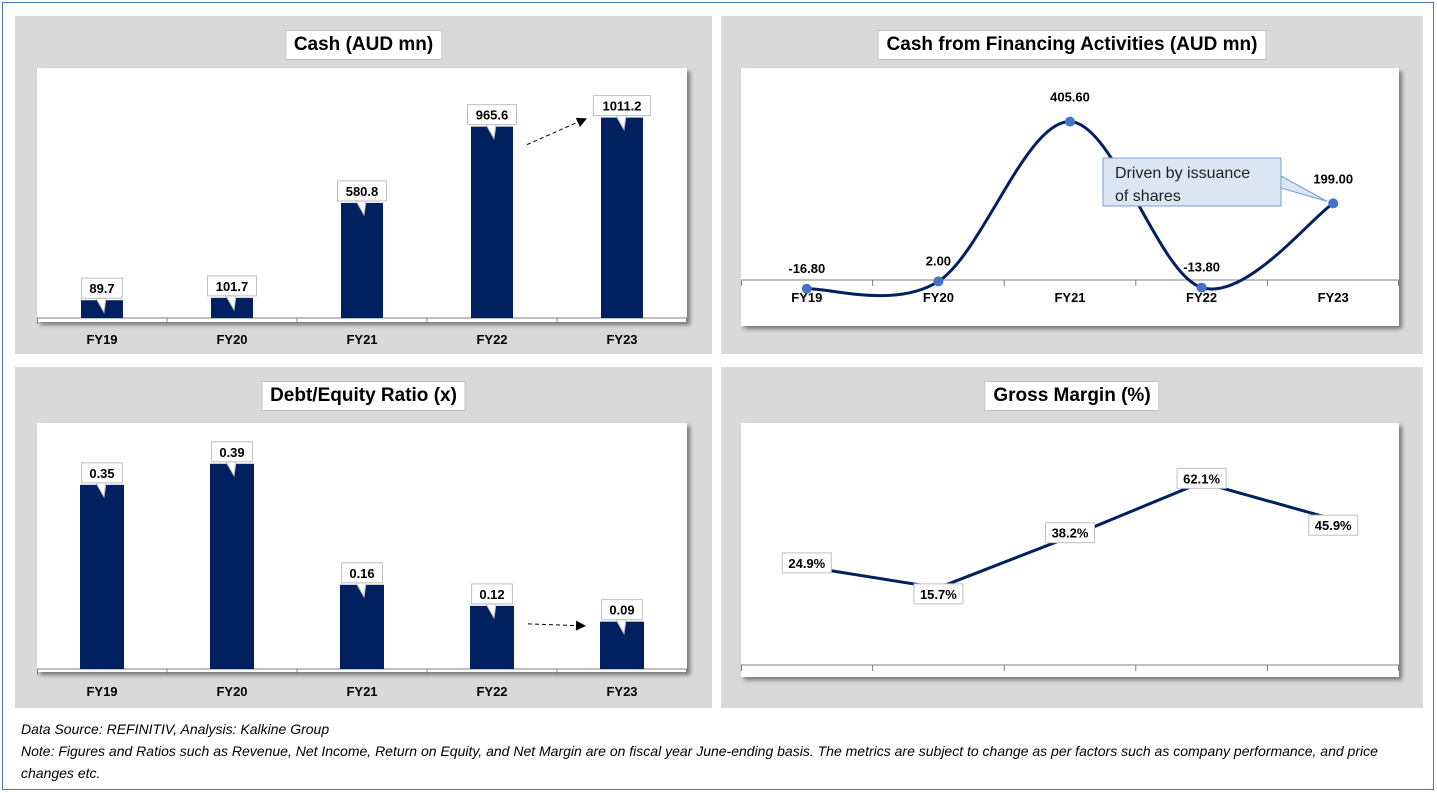 The width and height of the screenshot is (1437, 793). What do you see at coordinates (1148, 196) in the screenshot?
I see `svg-text: of shares` at bounding box center [1148, 196].